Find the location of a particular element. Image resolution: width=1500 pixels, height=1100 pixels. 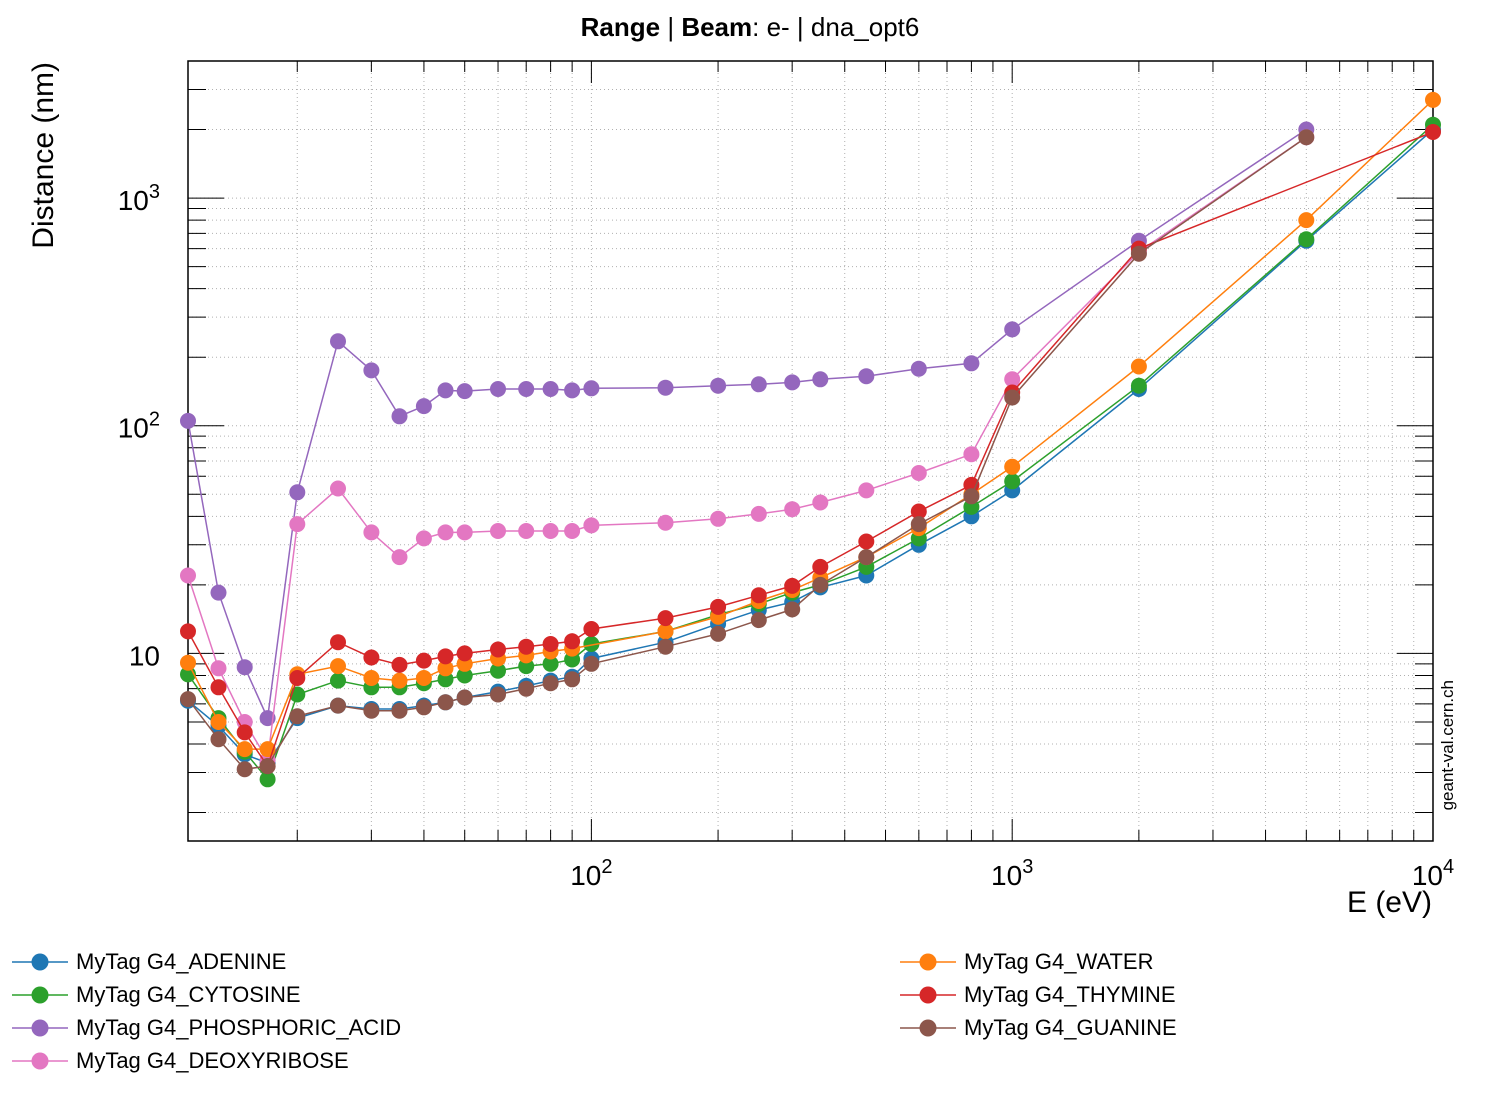

legend-label: MyTag G4_PHOSPHORIC_ACID is located at coordinates (239, 1027).